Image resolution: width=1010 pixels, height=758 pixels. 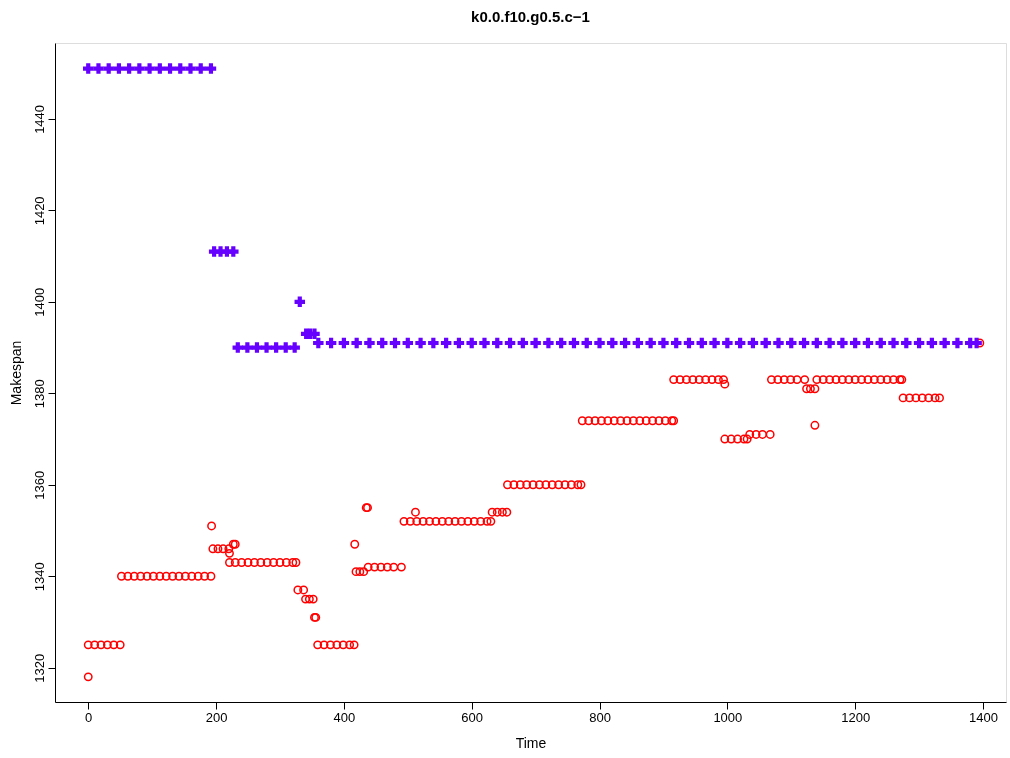 I want to click on x-axis-title: Time, so click(x=531, y=742).